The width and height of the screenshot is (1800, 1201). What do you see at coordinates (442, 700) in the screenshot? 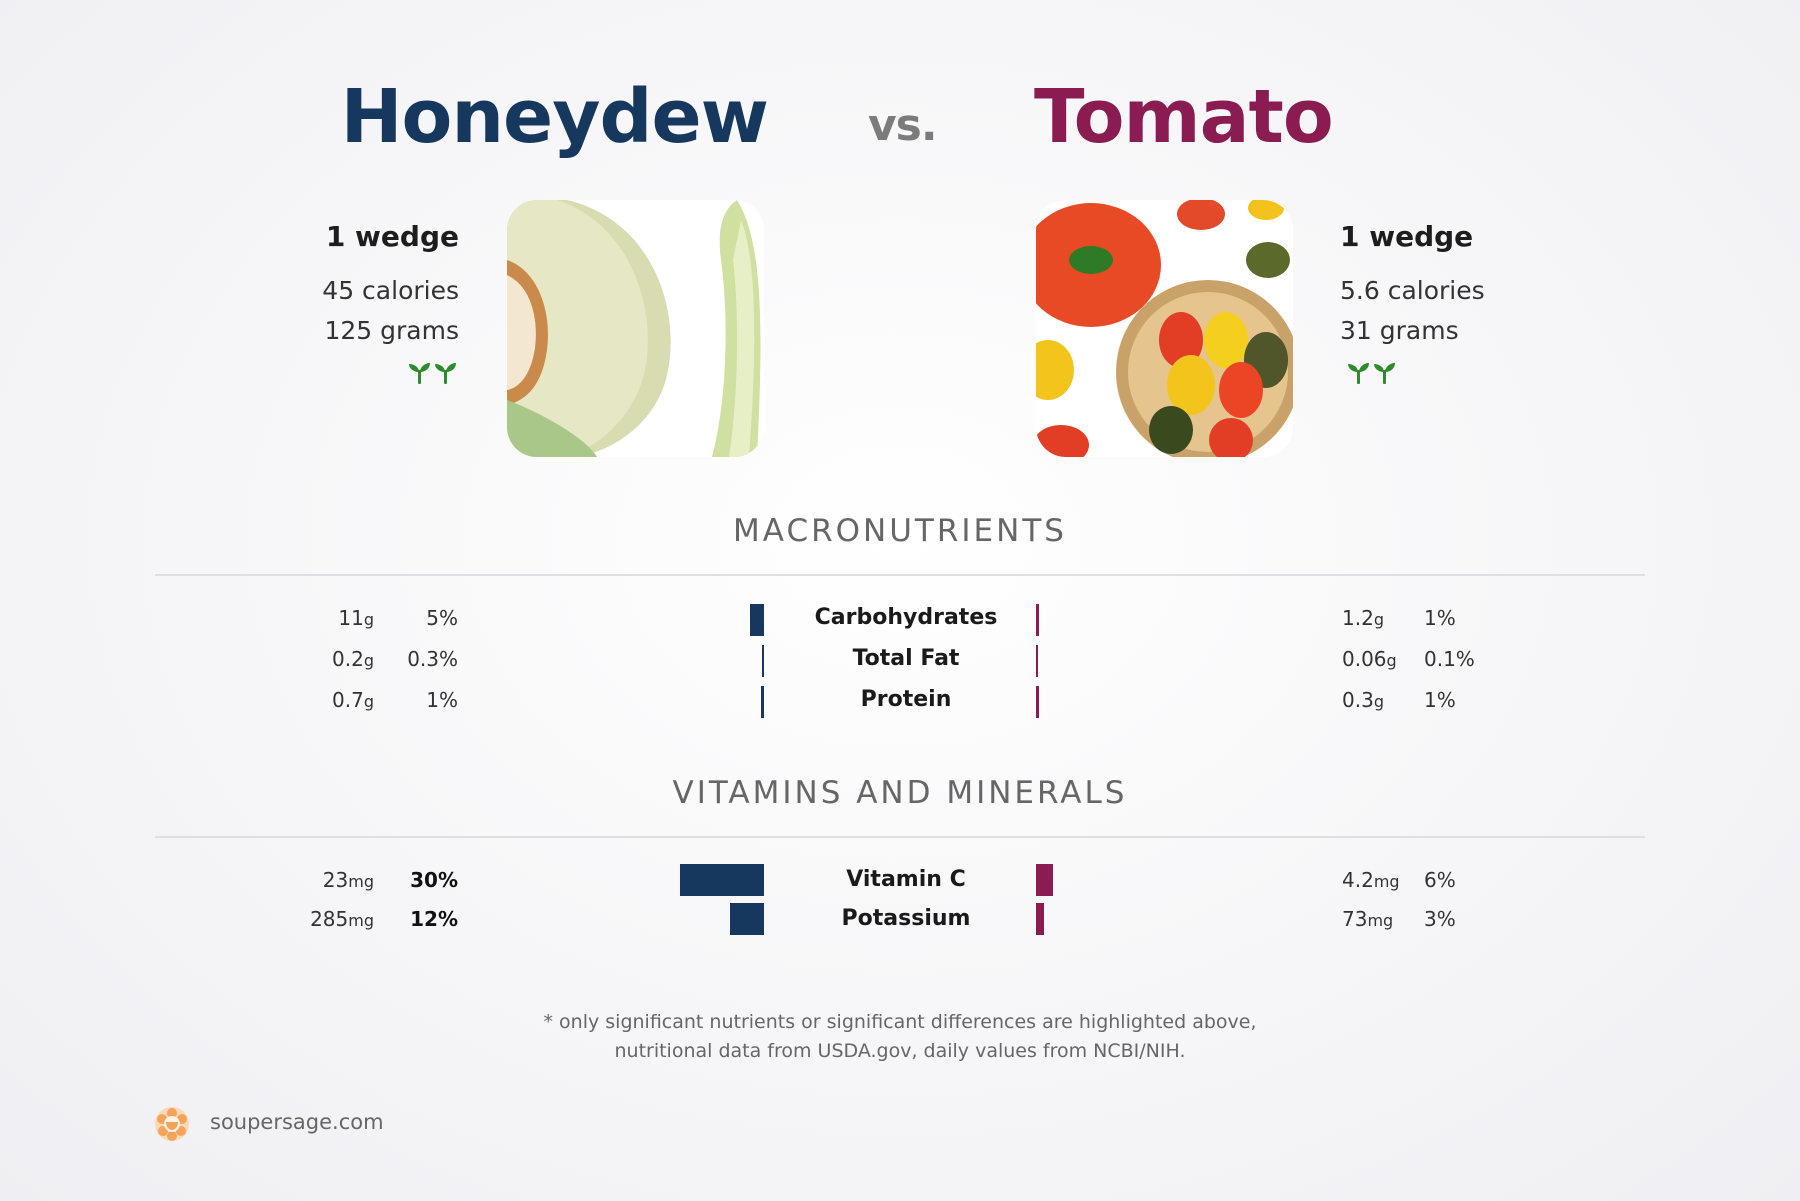
I see `protein-left-percent: 1%` at bounding box center [442, 700].